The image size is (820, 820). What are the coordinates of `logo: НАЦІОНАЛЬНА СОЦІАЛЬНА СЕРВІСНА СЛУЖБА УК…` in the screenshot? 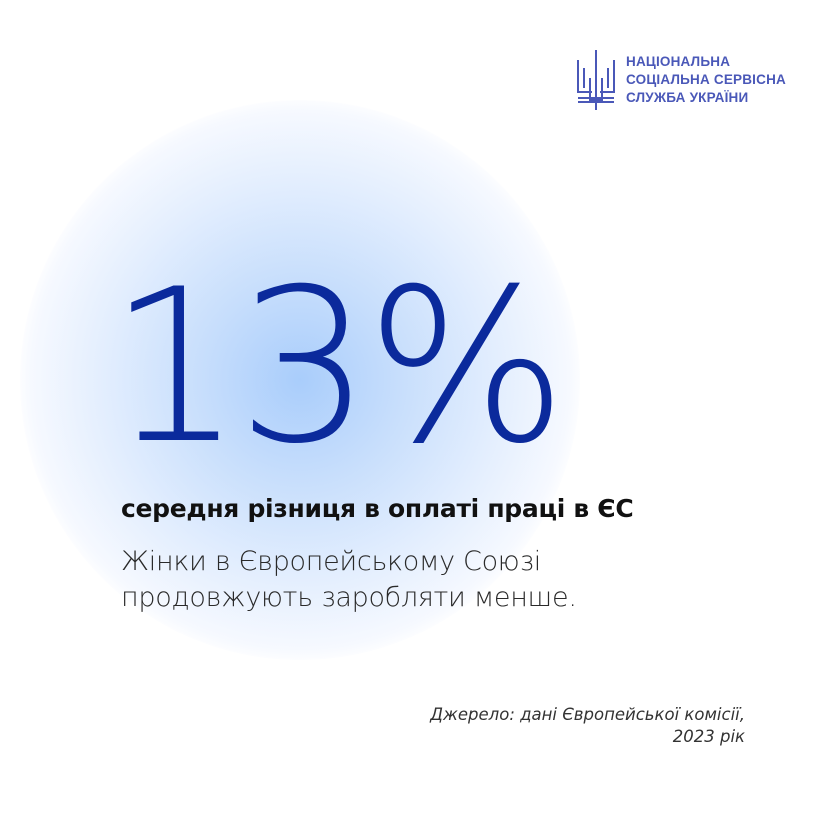 It's located at (680, 80).